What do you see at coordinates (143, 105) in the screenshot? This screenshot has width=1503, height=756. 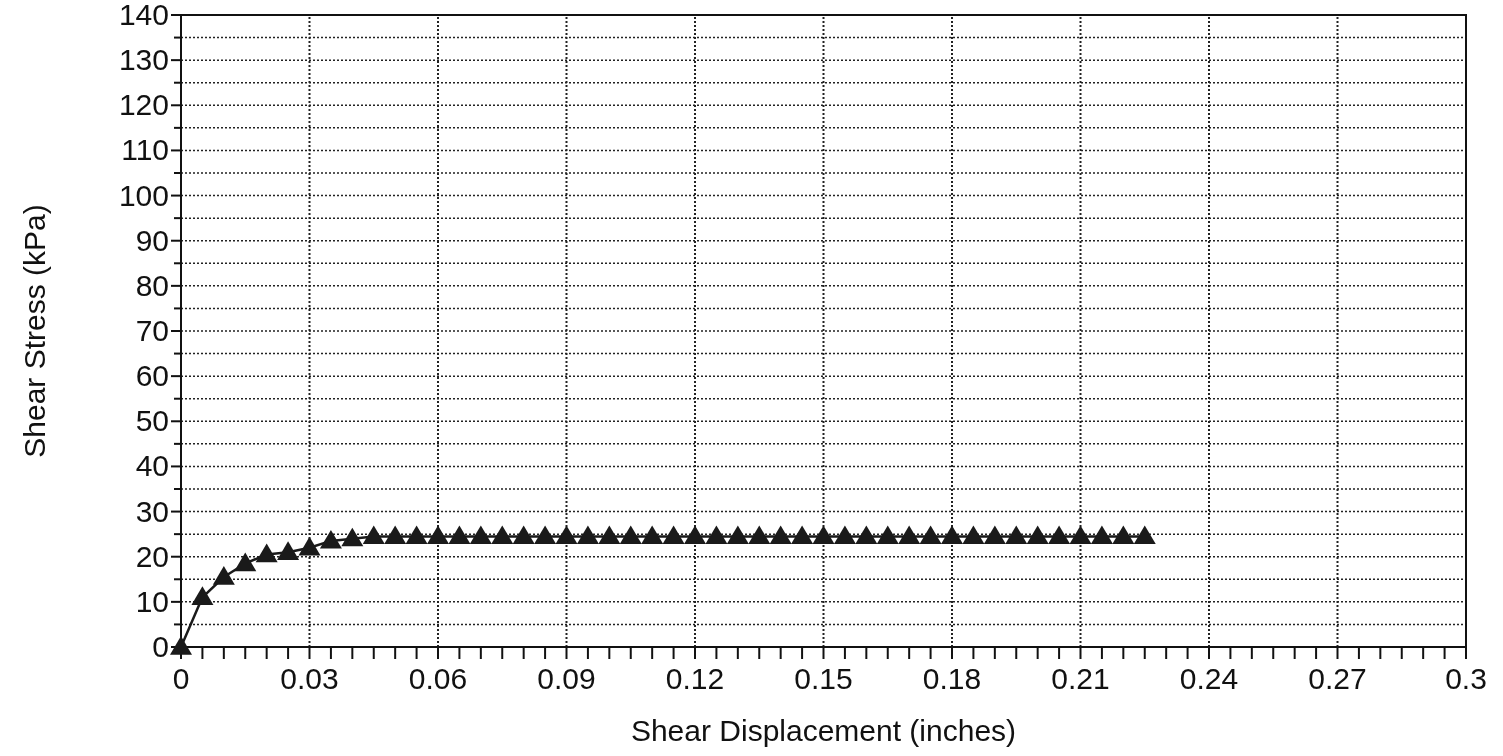 I see `y-tick-label: 120` at bounding box center [143, 105].